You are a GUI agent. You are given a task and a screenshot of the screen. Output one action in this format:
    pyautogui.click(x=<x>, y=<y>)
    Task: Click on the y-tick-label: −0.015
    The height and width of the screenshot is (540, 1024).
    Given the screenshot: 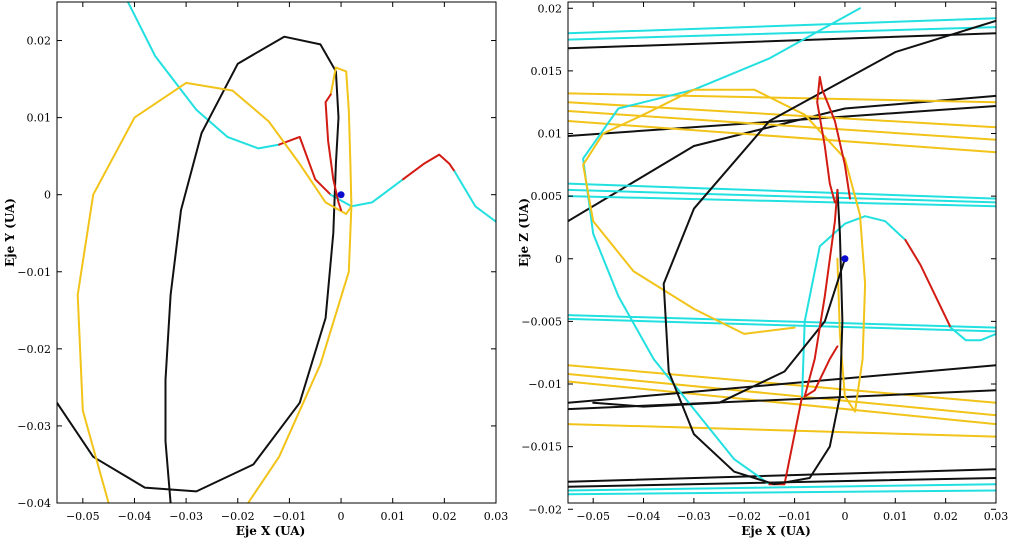 What is the action you would take?
    pyautogui.click(x=541, y=447)
    